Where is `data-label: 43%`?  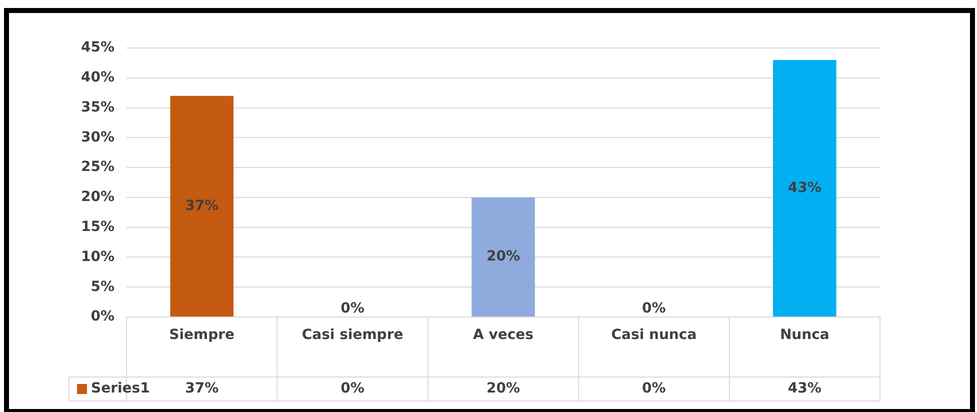
data-label: 43% is located at coordinates (805, 388).